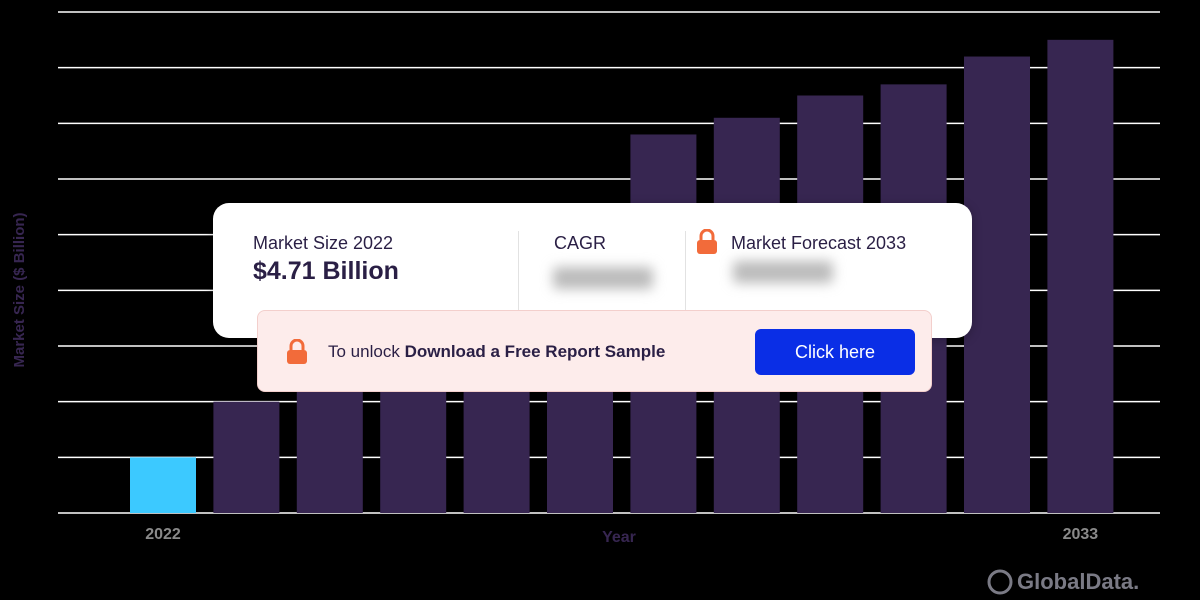 The image size is (1200, 600). Describe the element at coordinates (323, 243) in the screenshot. I see `size-label: Market Size 2022` at that location.